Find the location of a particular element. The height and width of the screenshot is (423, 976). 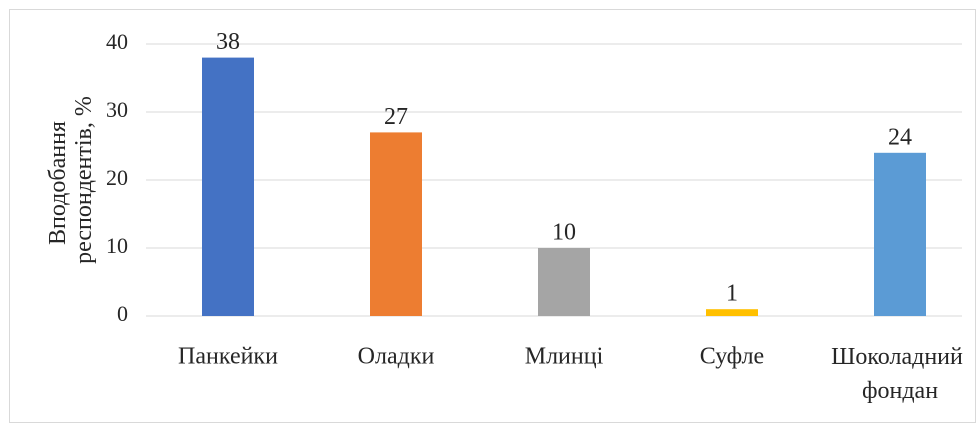

y-tick-label: 30 is located at coordinates (117, 109).